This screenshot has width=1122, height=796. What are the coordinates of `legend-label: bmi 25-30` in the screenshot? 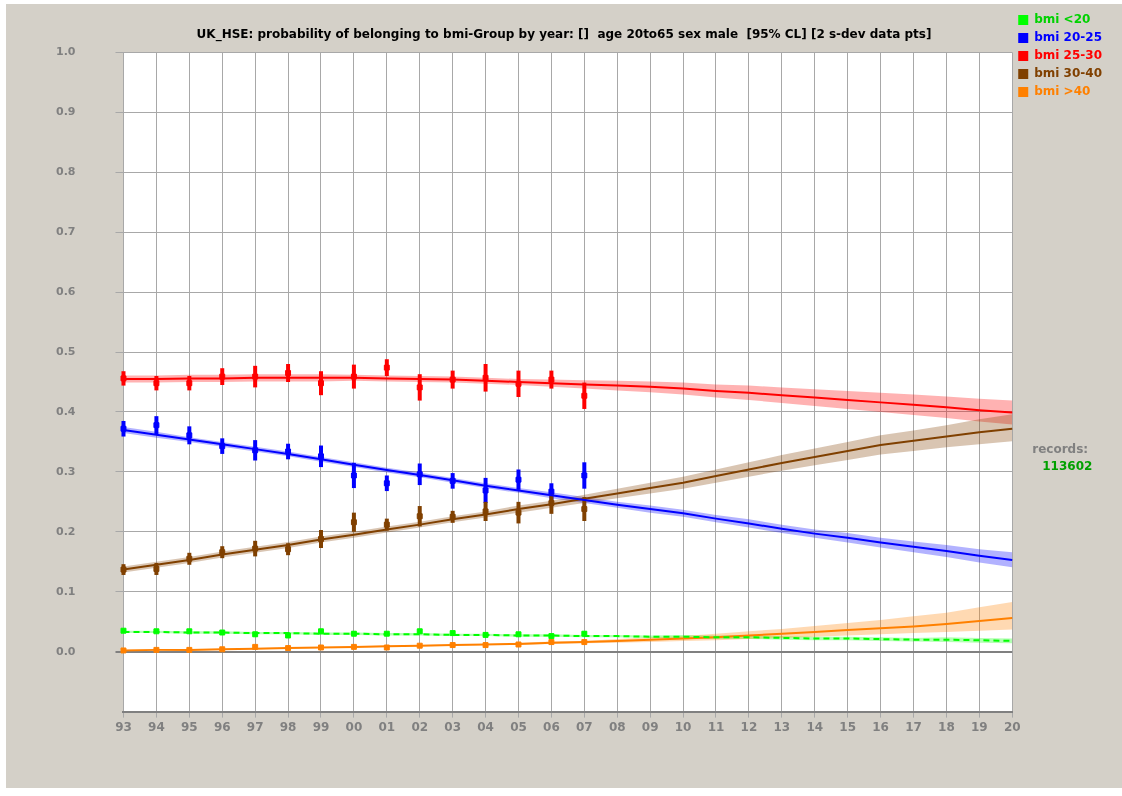 It's located at (1068, 55).